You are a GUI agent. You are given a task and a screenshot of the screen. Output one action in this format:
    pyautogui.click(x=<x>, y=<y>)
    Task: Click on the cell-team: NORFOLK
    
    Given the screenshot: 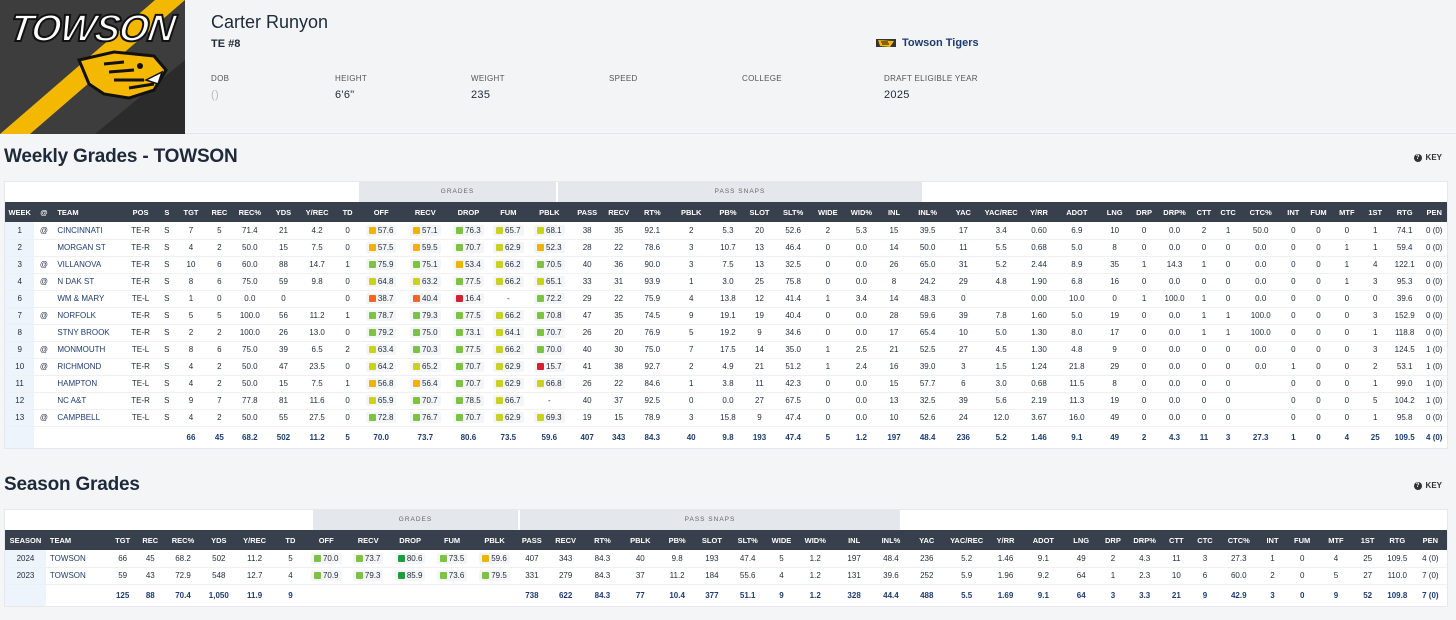 What is the action you would take?
    pyautogui.click(x=88, y=316)
    